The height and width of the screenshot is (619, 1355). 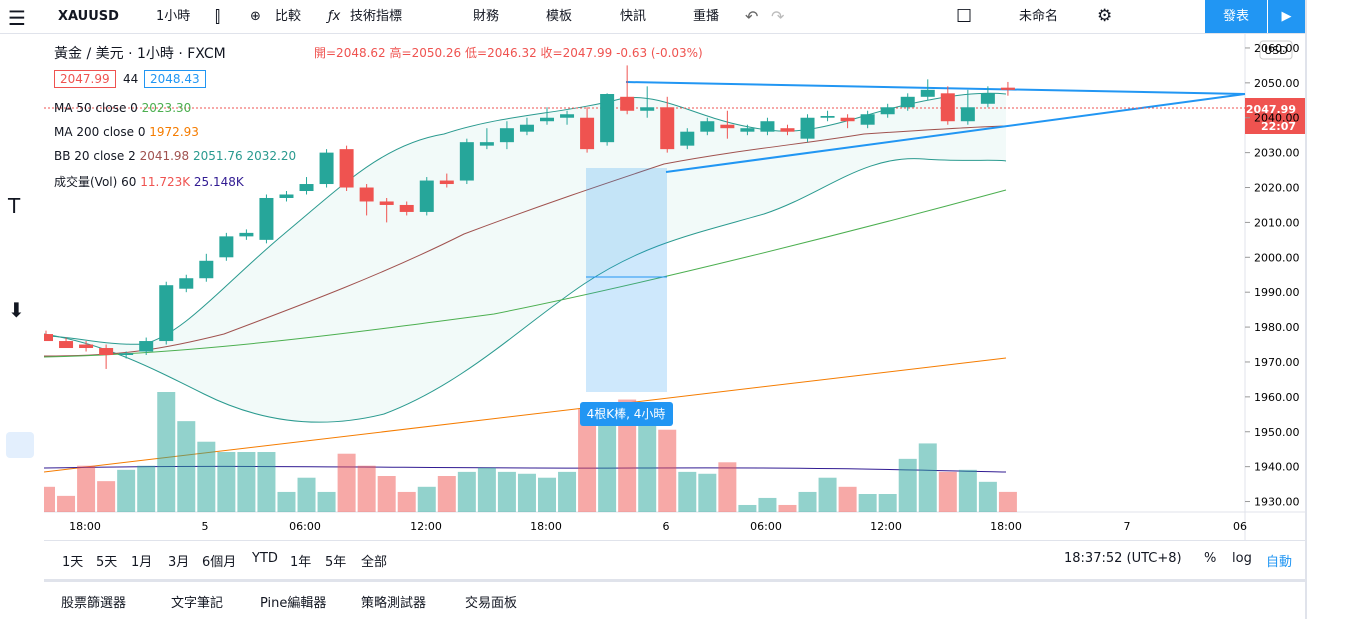 What do you see at coordinates (1242, 558) in the screenshot?
I see `log: log` at bounding box center [1242, 558].